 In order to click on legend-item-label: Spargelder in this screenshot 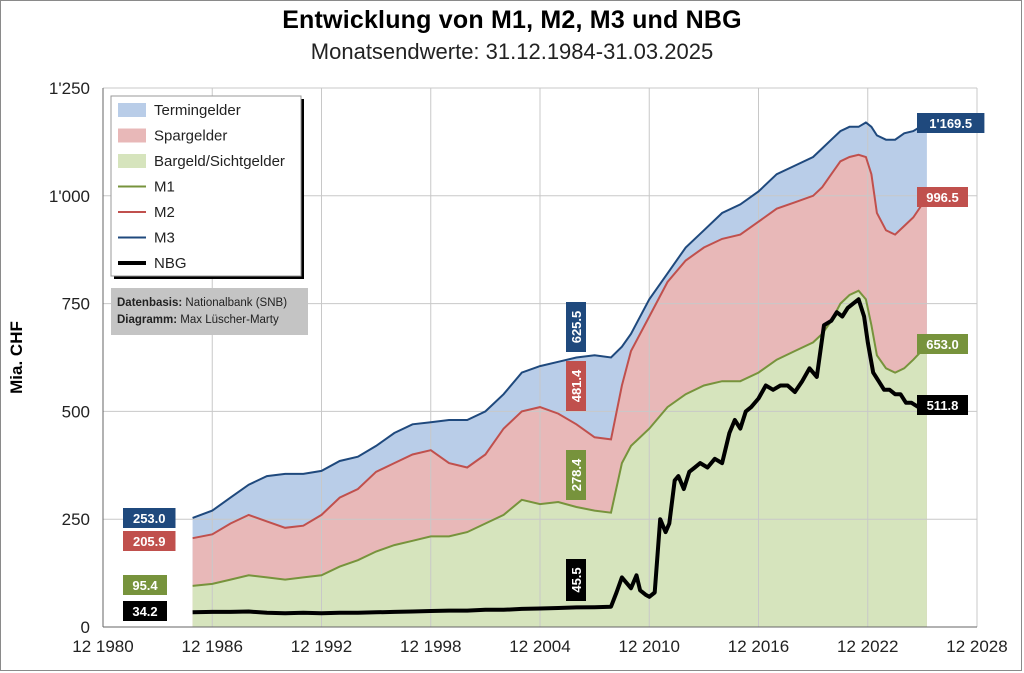, I will do `click(190, 136)`.